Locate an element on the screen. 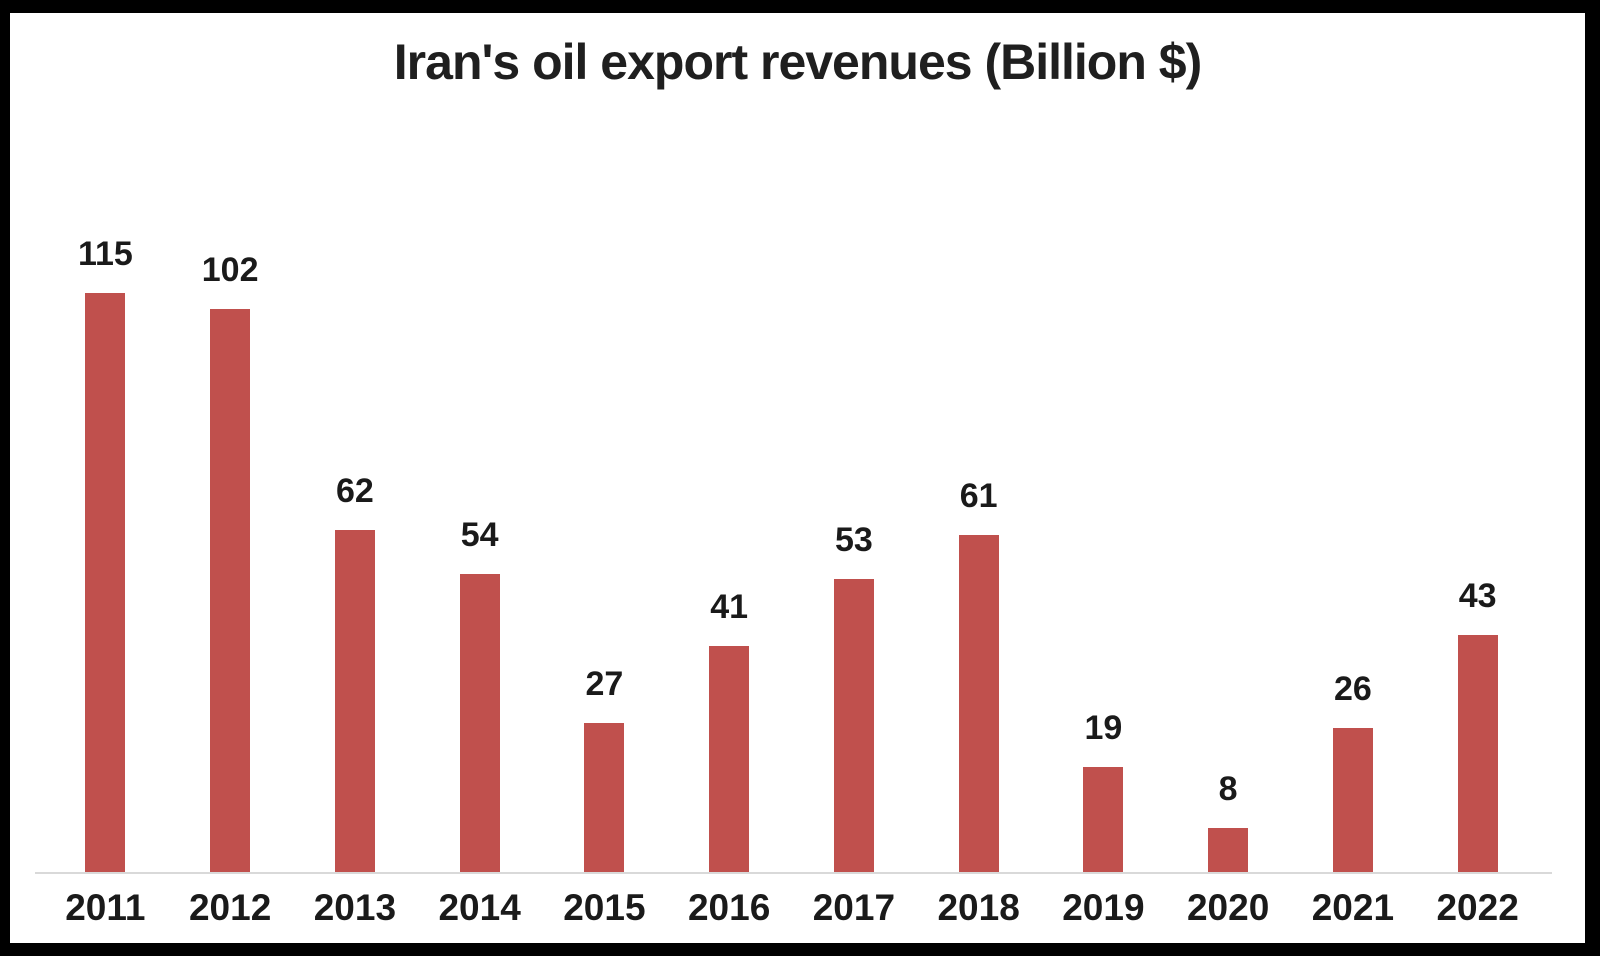  chart-title: Iran's oil export revenues (Billion $) is located at coordinates (797, 62).